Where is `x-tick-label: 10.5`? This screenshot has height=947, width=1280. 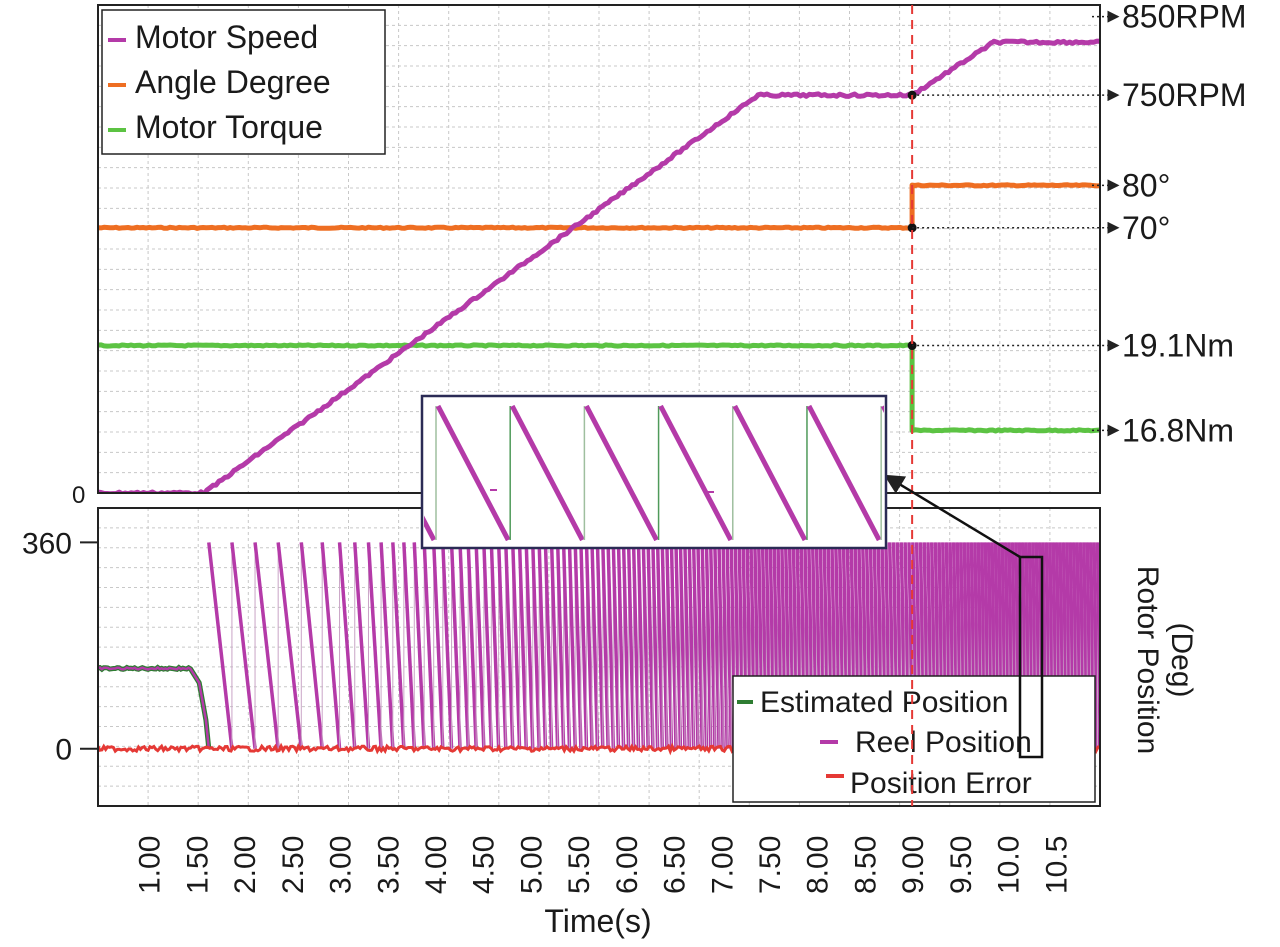
x-tick-label: 10.5 is located at coordinates (1056, 865).